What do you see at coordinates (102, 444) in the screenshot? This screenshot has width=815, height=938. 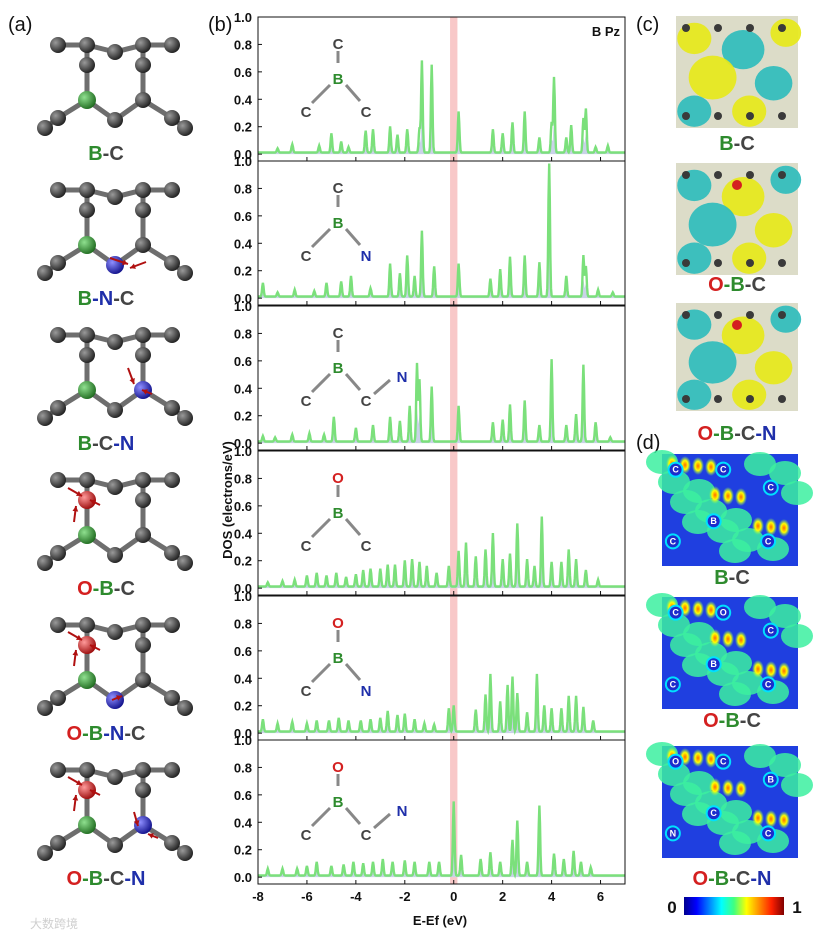 I see `structure-label-part: -C` at bounding box center [102, 444].